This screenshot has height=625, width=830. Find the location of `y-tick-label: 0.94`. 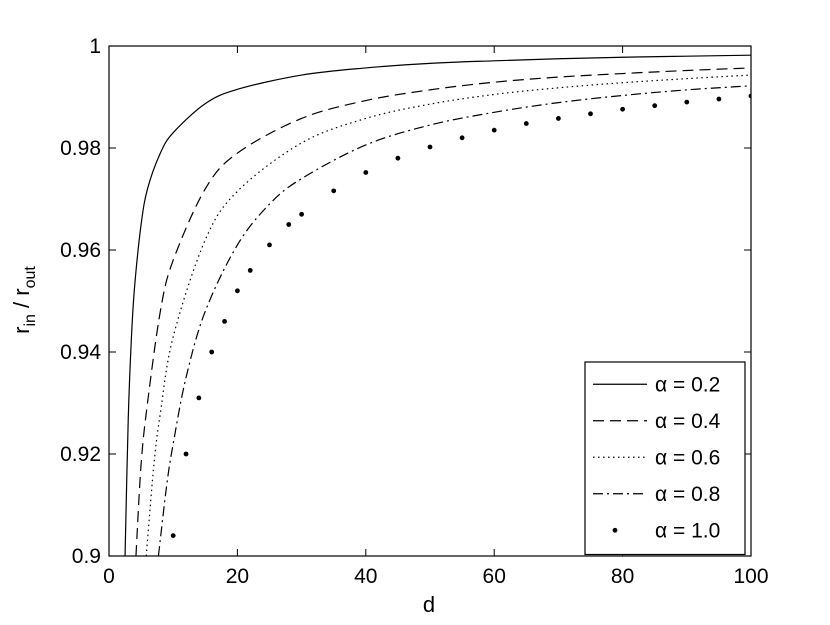

y-tick-label: 0.94 is located at coordinates (80, 352).